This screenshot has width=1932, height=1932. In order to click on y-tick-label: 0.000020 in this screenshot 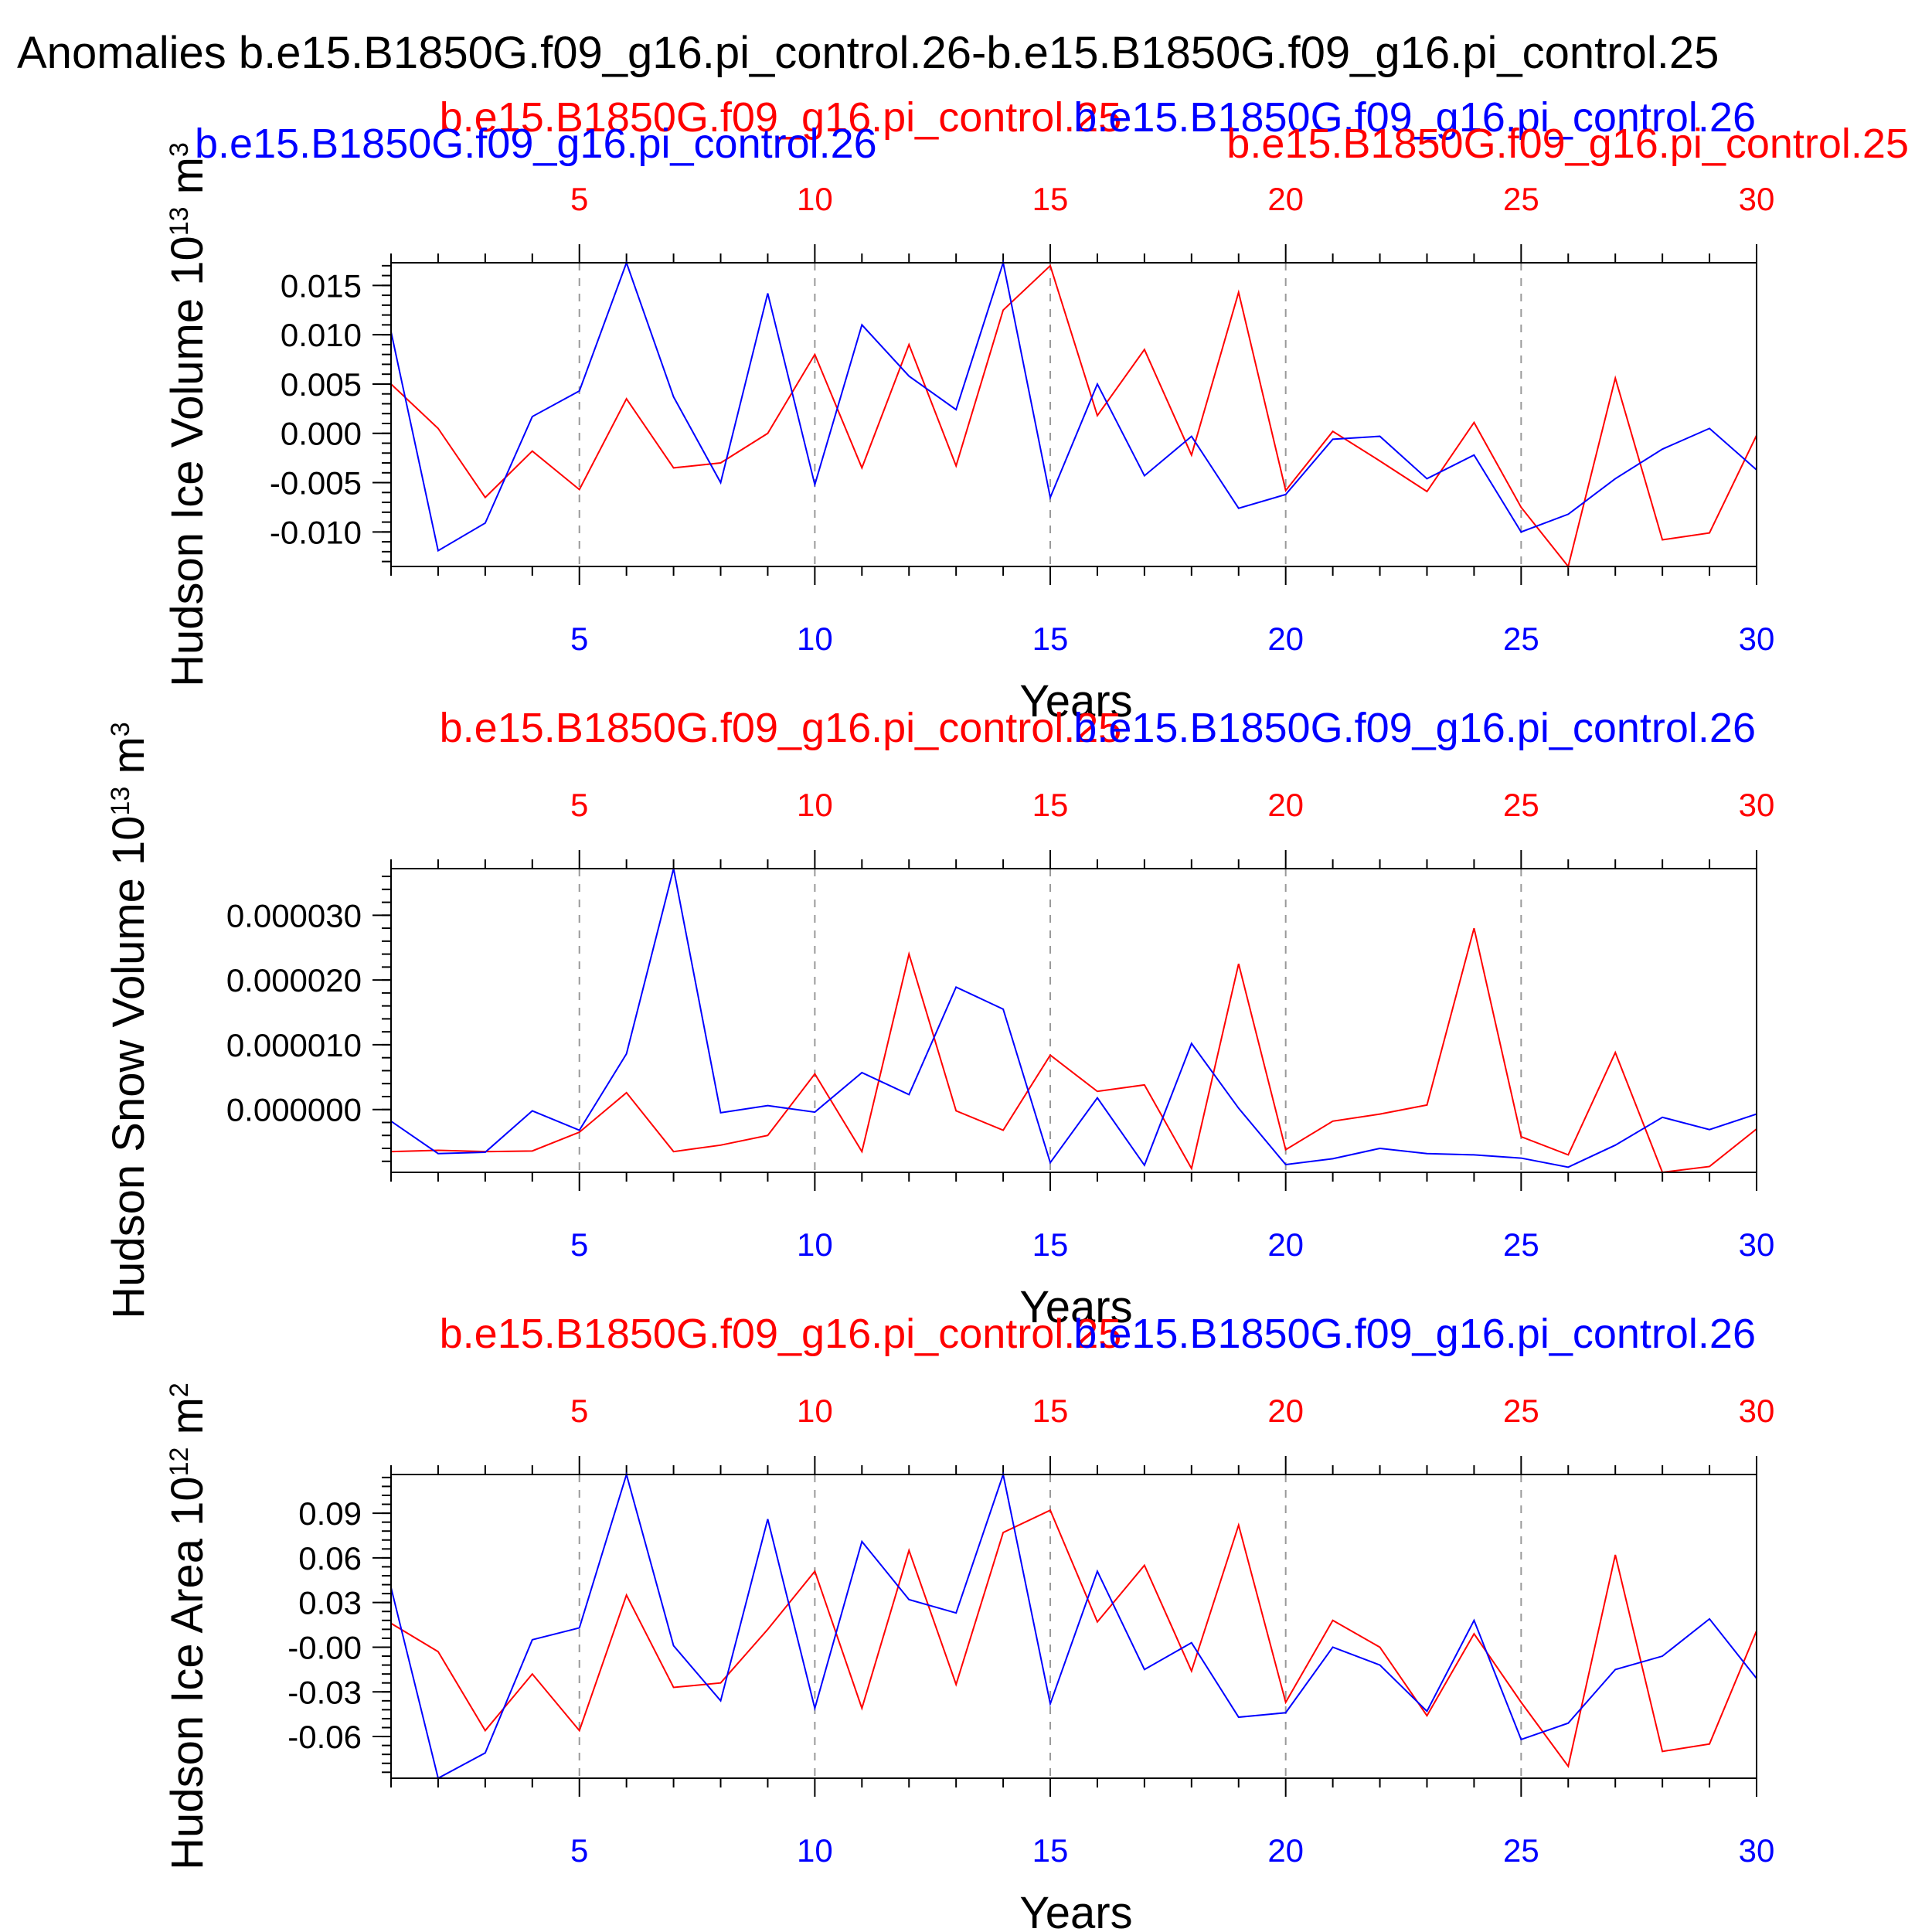, I will do `click(294, 980)`.